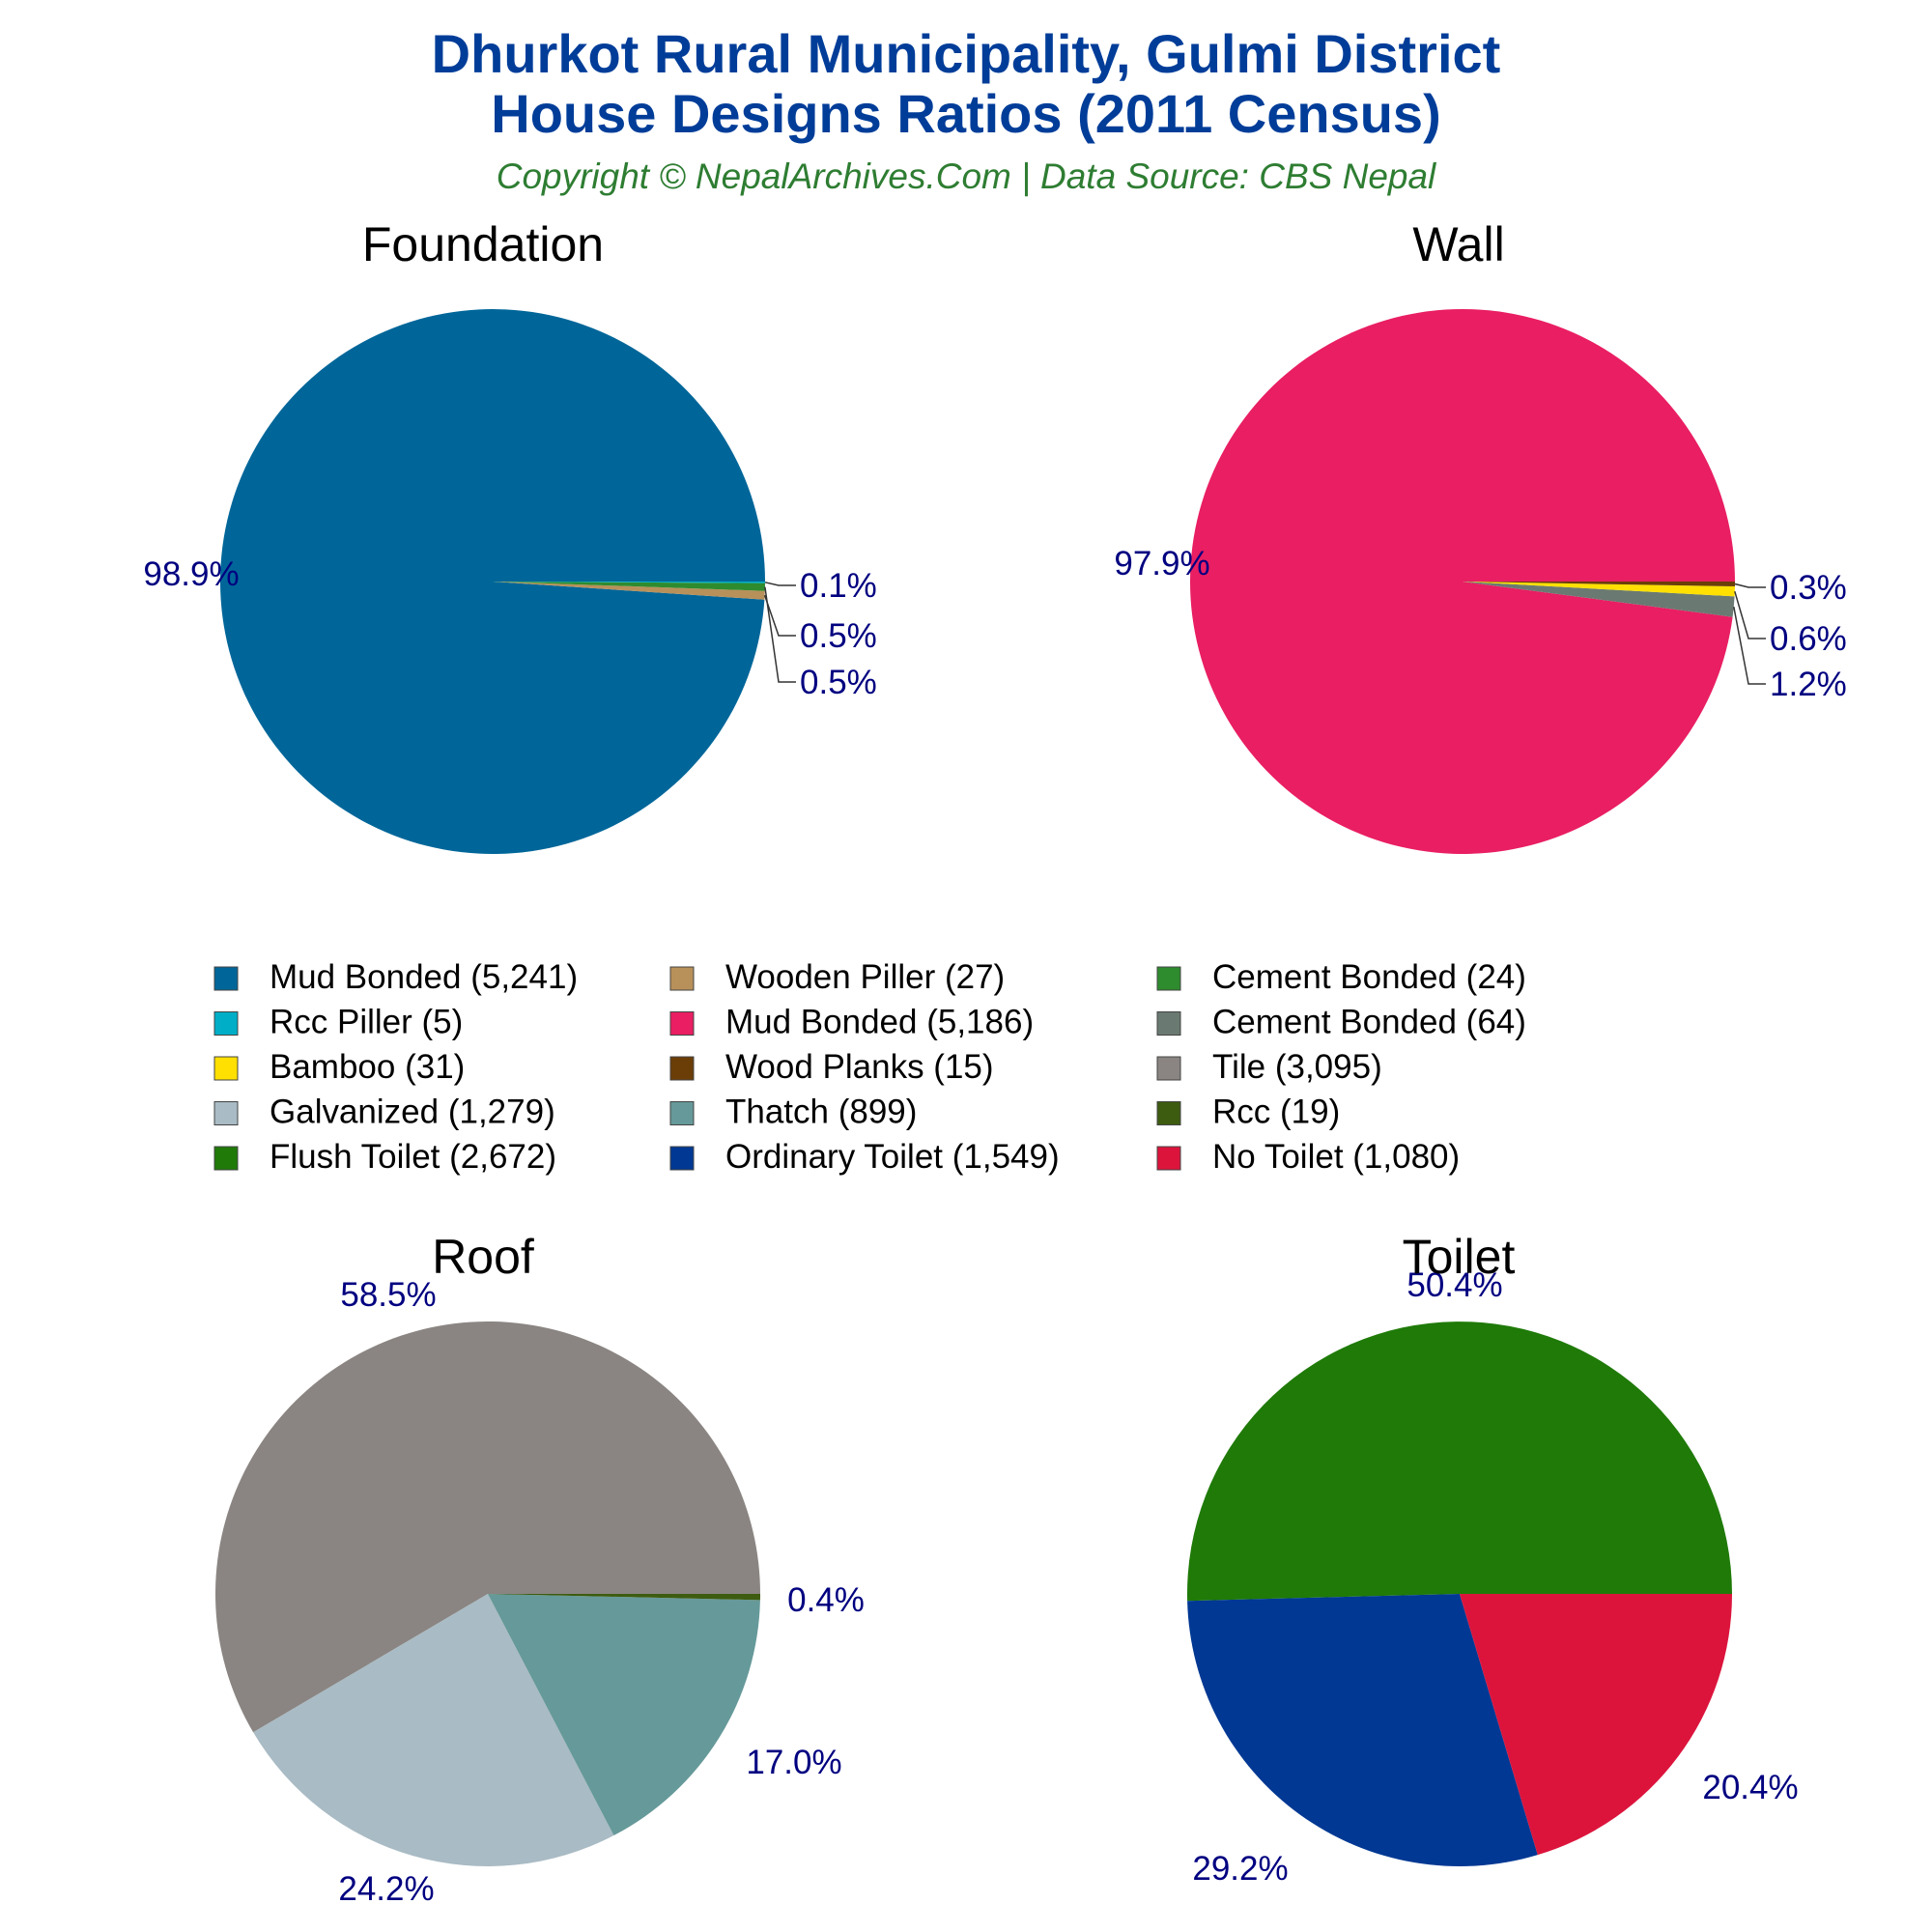 The width and height of the screenshot is (1932, 1932). Describe the element at coordinates (1599, 589) in the screenshot. I see `pie-slice-bamboo` at that location.